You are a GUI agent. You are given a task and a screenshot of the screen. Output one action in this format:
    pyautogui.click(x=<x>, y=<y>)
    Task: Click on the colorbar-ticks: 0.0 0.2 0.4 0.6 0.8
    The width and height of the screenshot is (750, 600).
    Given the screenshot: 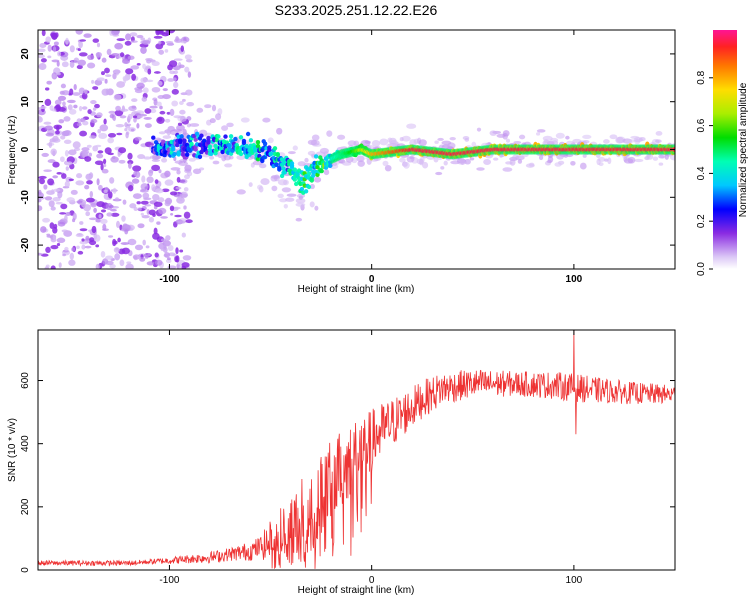 What is the action you would take?
    pyautogui.click(x=704, y=173)
    